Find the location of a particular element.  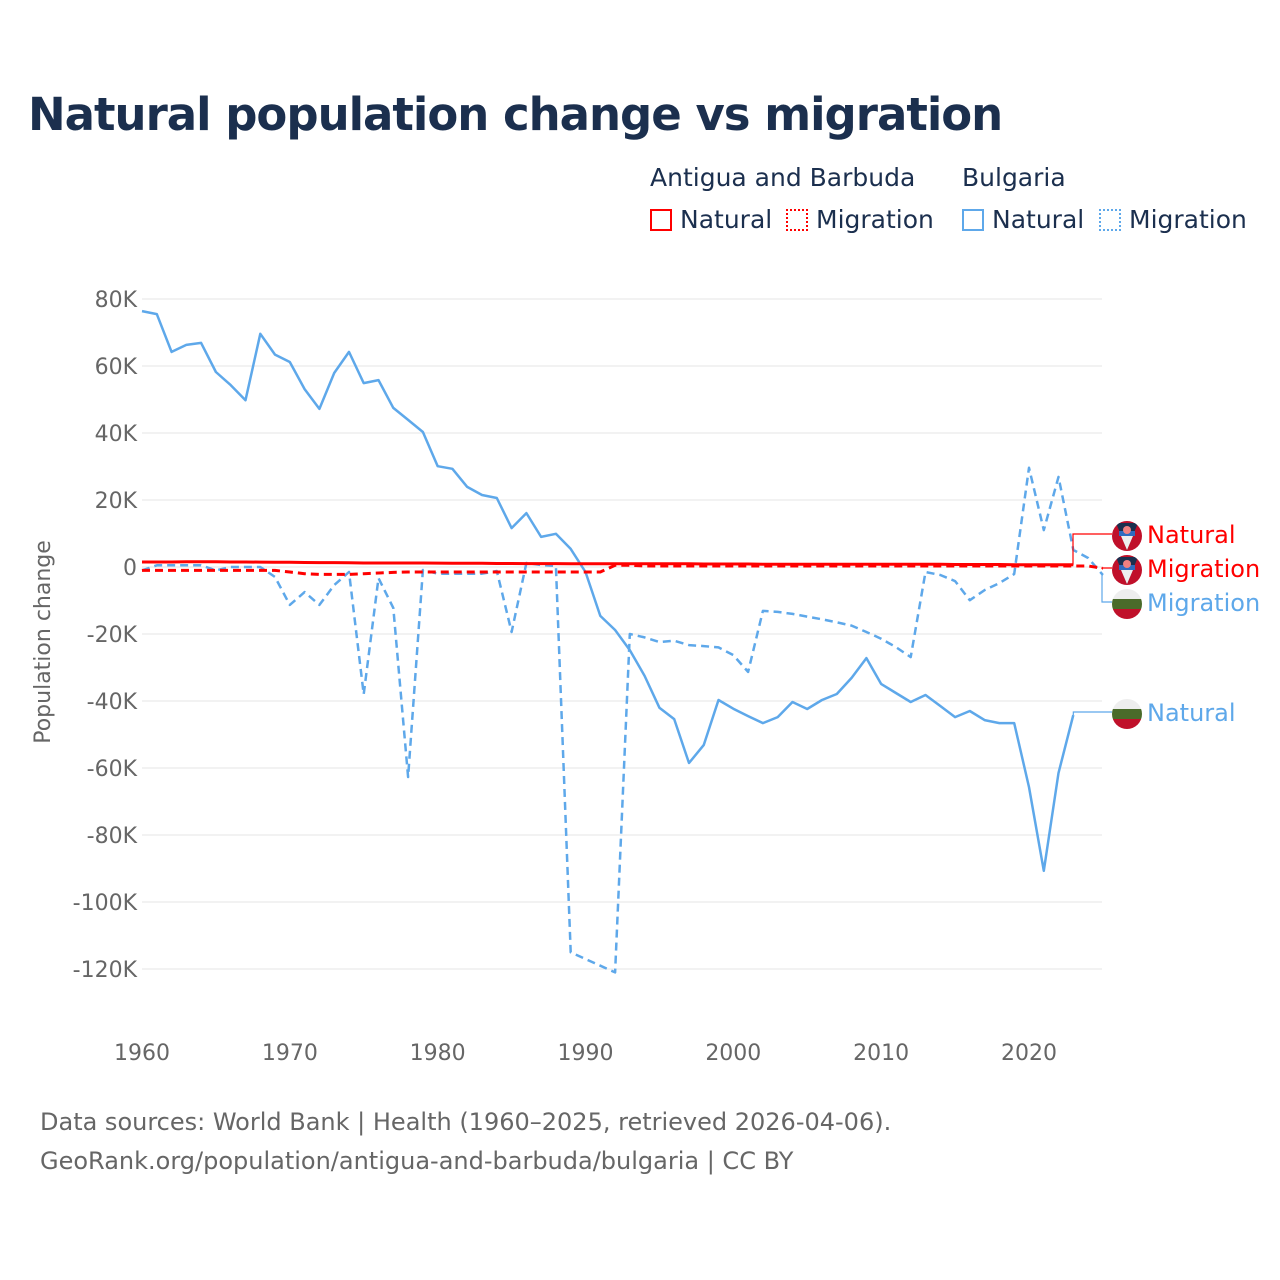

x-tick-label: 2020 is located at coordinates (1029, 1053).